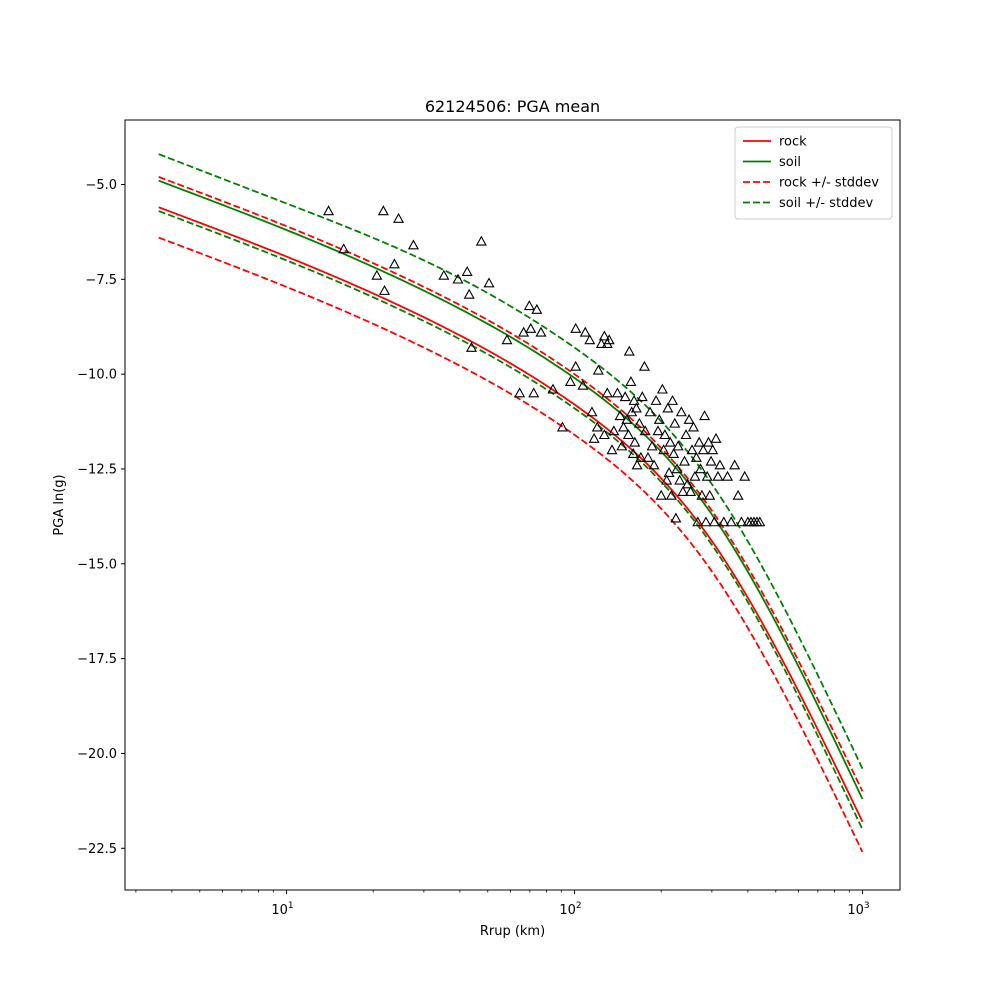 The image size is (1000, 1000). What do you see at coordinates (101, 280) in the screenshot?
I see `y-tick-label: −7.5` at bounding box center [101, 280].